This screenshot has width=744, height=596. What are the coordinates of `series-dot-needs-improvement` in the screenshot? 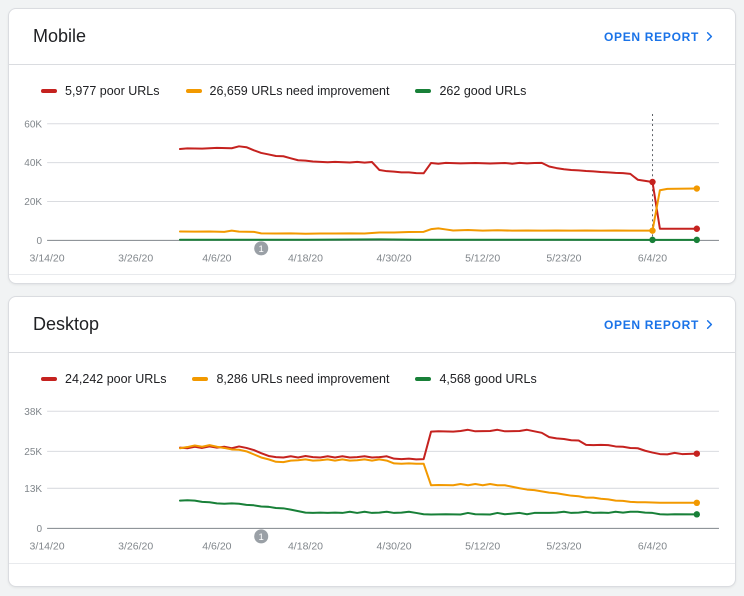 It's located at (652, 230).